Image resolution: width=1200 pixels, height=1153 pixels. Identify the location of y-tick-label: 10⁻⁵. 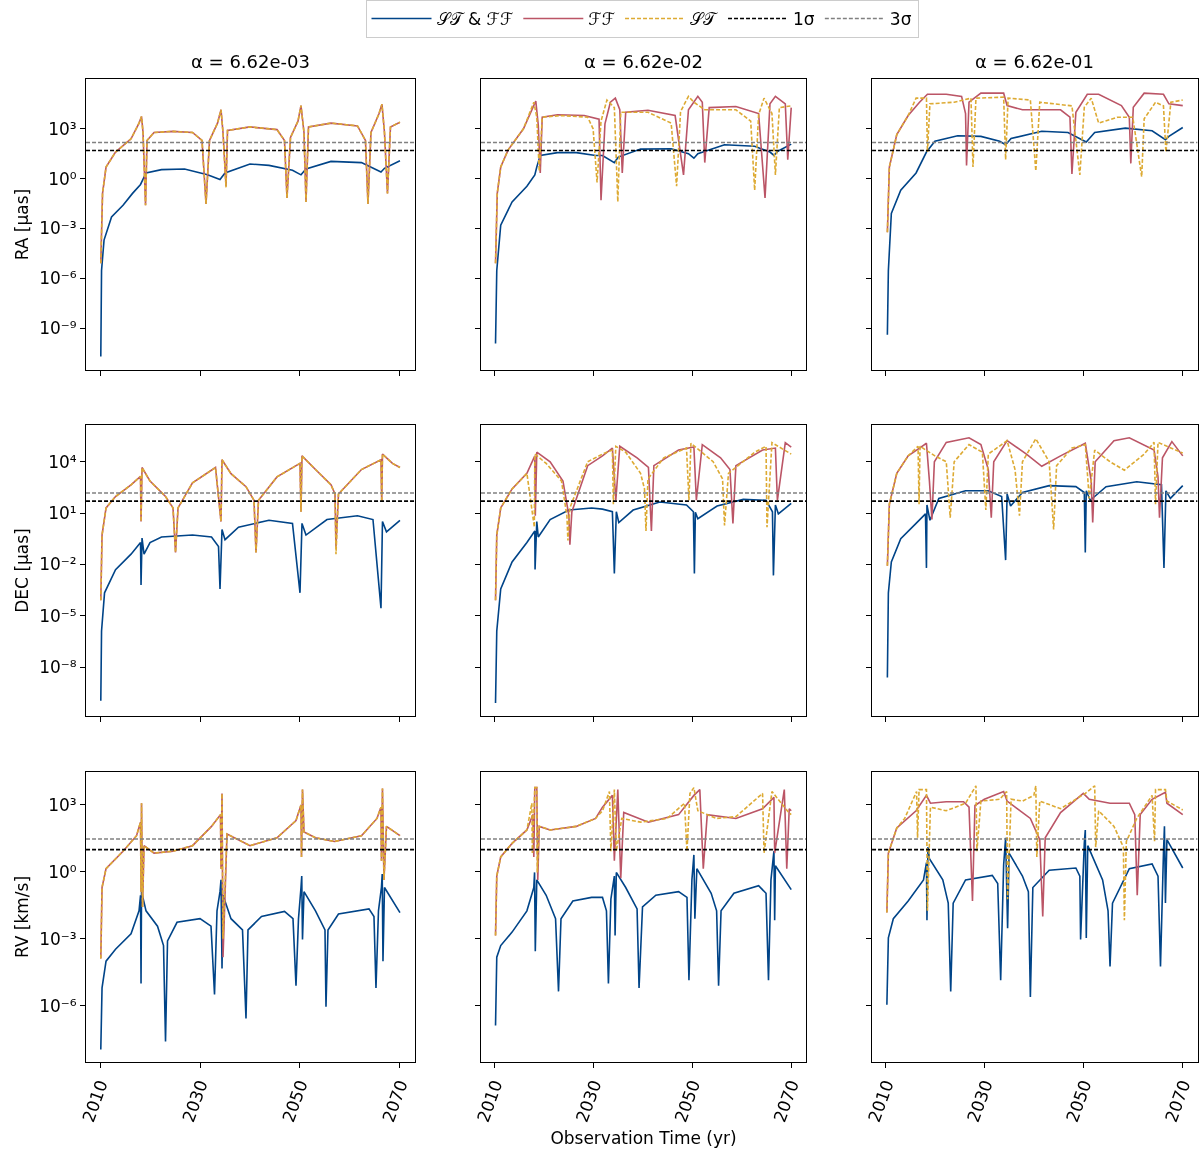
(58, 615).